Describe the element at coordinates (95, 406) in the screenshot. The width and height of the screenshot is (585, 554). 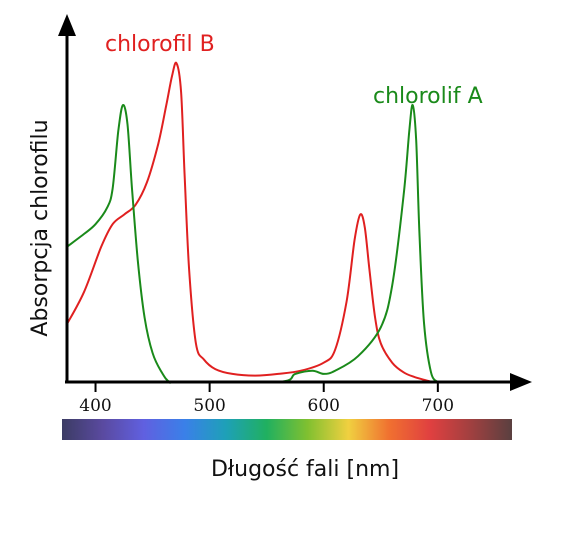
I see `x-tick-label: 400` at that location.